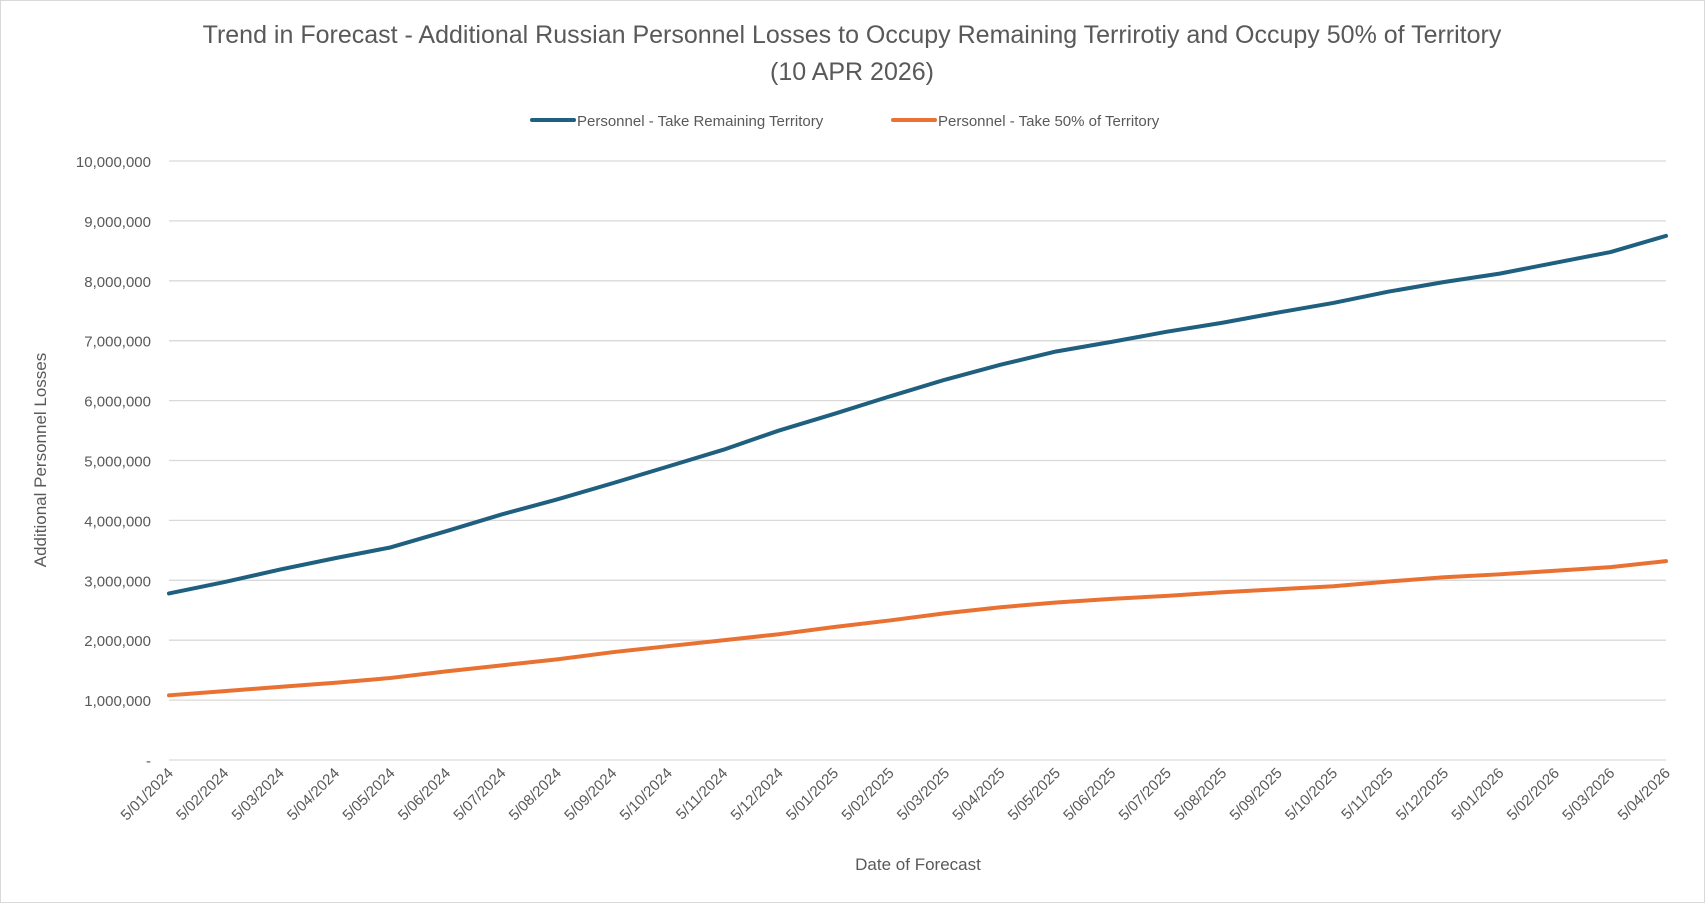  Describe the element at coordinates (117, 222) in the screenshot. I see `y-tick-label: 9,000,000` at that location.